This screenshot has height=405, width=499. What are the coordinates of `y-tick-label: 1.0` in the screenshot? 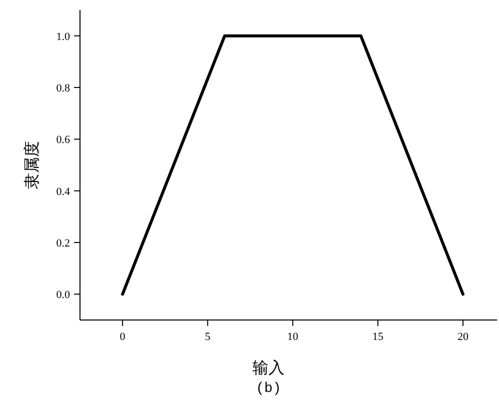 It's located at (63, 36).